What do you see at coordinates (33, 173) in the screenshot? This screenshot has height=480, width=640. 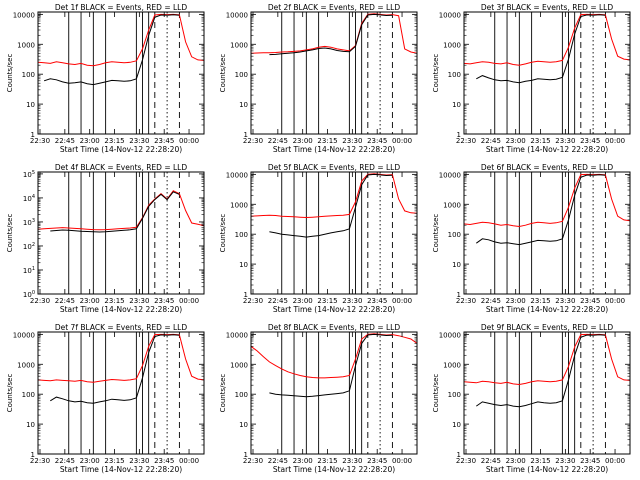 I see `y-tick-exponent: 5` at bounding box center [33, 173].